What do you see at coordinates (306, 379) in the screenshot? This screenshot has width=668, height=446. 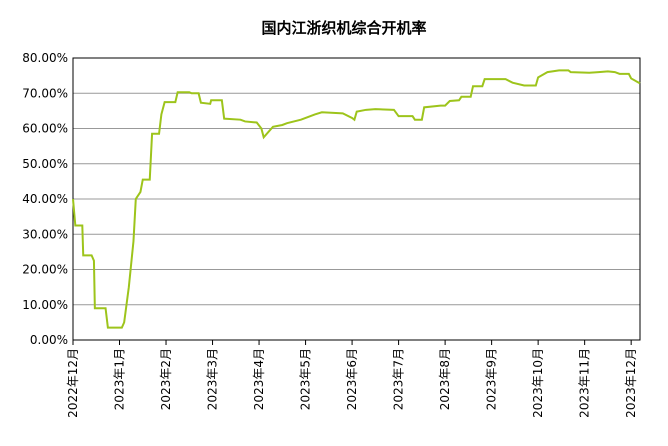 I see `x-tick-label: 2023年5月` at bounding box center [306, 379].